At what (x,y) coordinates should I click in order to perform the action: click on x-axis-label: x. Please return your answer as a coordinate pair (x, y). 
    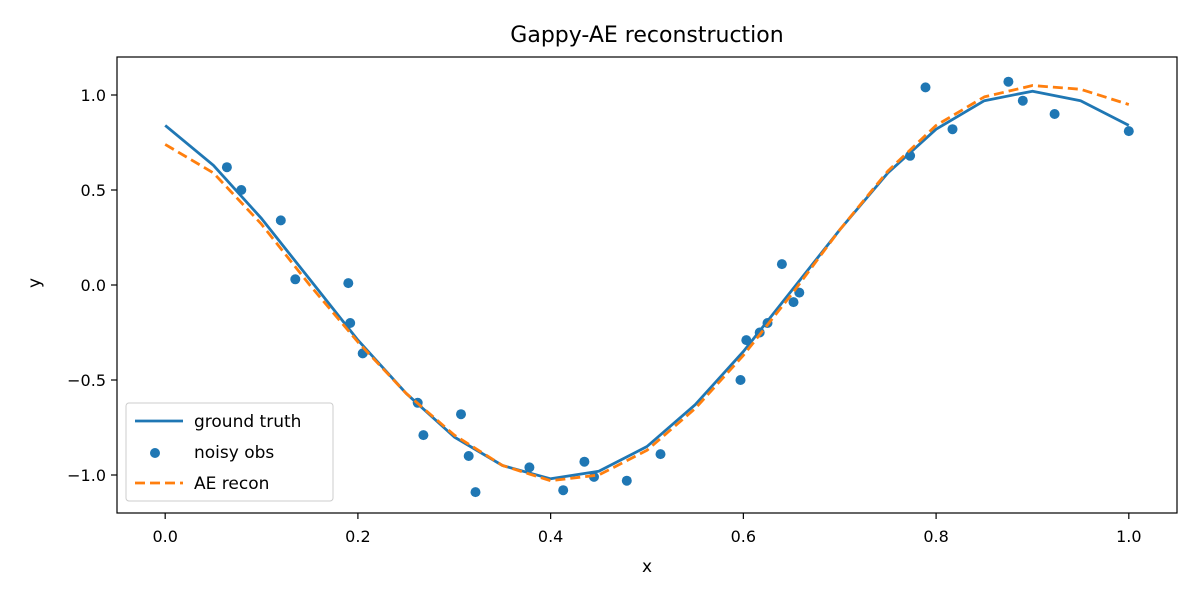
    Looking at the image, I should click on (647, 567).